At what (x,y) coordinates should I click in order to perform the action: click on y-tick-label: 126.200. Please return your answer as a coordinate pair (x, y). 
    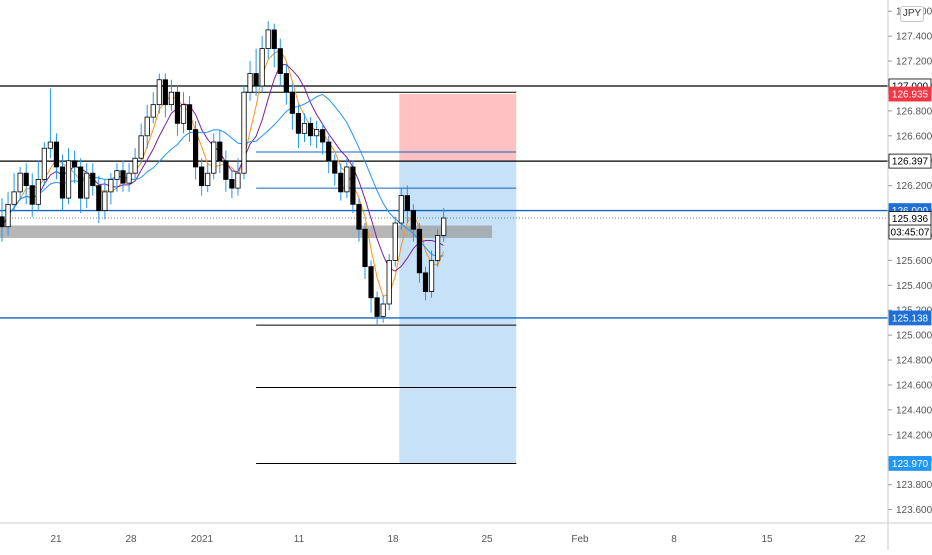
    Looking at the image, I should click on (914, 186).